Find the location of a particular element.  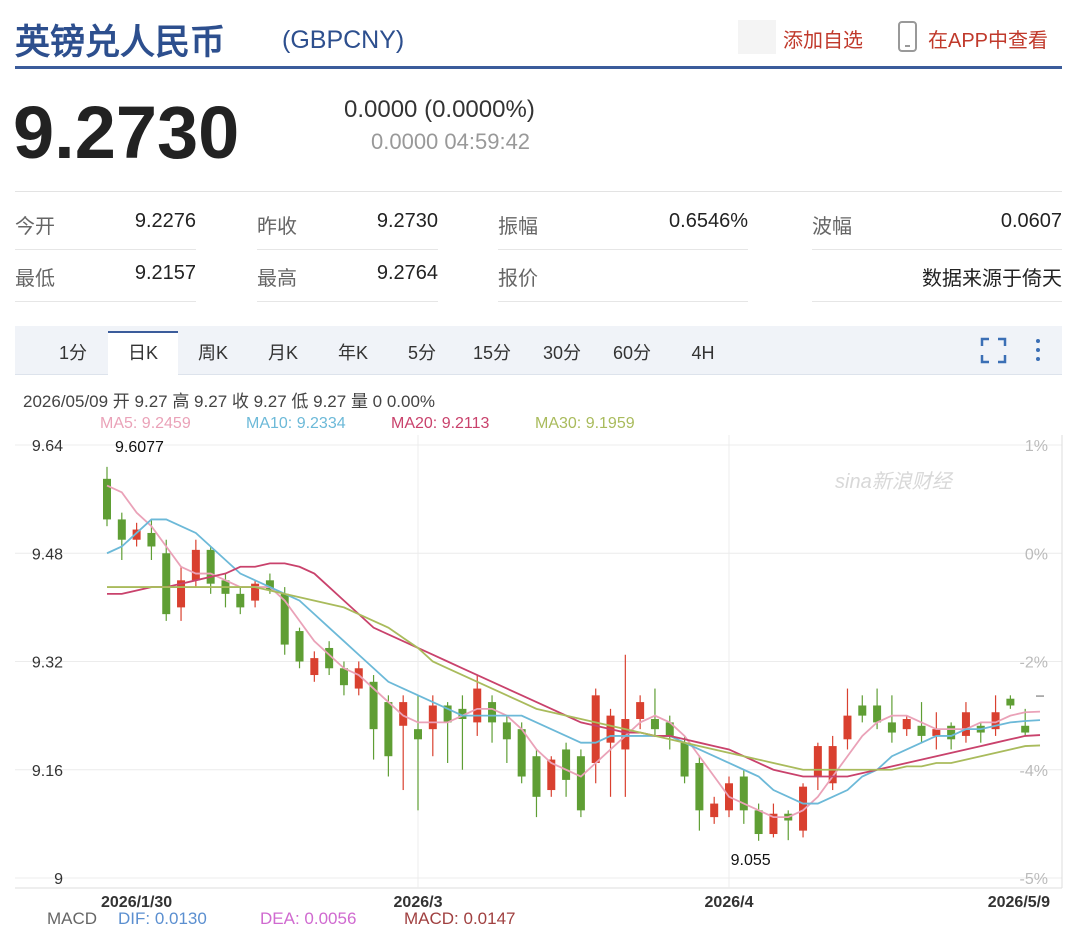

tab: 15分 is located at coordinates (492, 353).